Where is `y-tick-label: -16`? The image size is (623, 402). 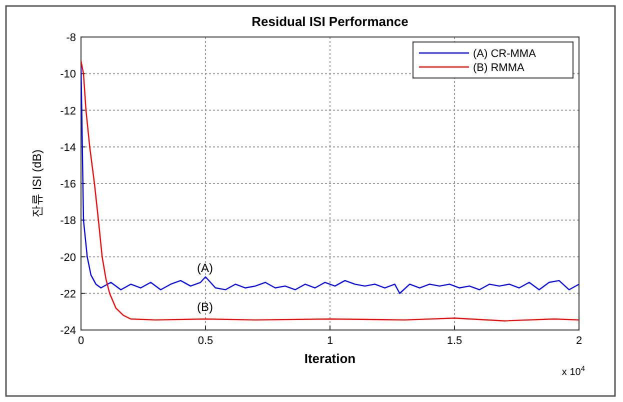 y-tick-label: -16 is located at coordinates (68, 184).